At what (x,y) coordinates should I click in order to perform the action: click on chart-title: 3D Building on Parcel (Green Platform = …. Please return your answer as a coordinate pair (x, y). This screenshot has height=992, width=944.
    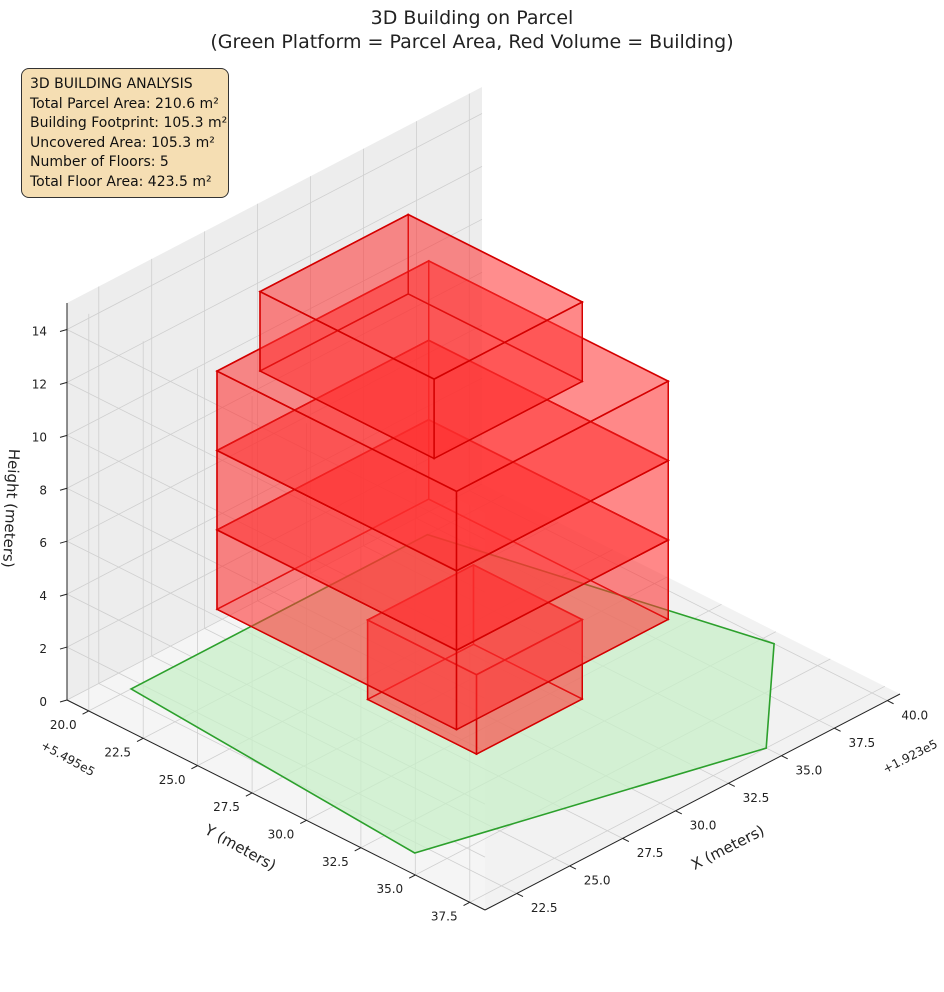
    Looking at the image, I should click on (472, 30).